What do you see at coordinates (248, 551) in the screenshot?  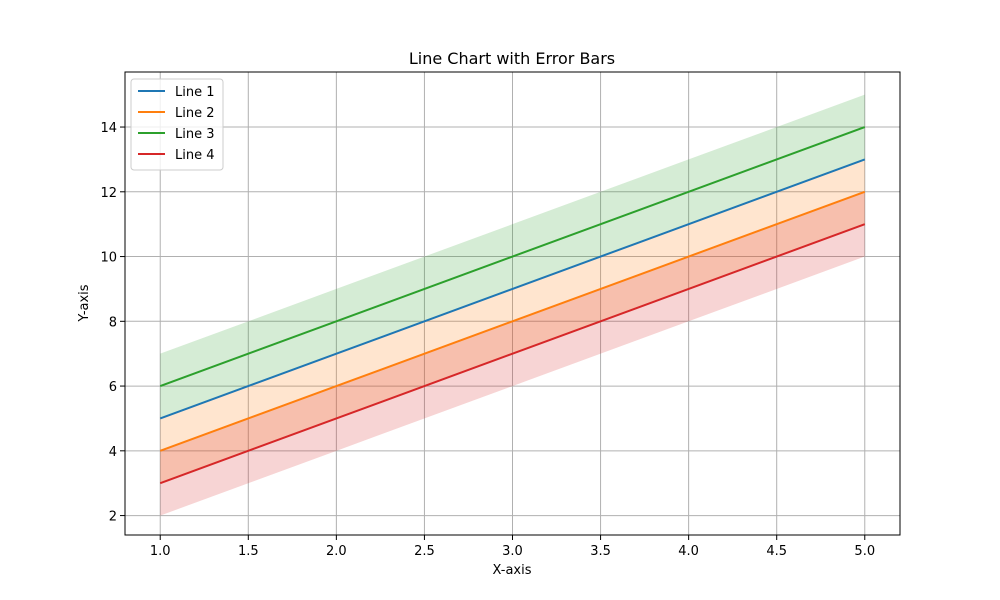 I see `x-tick-label: 1.5` at bounding box center [248, 551].